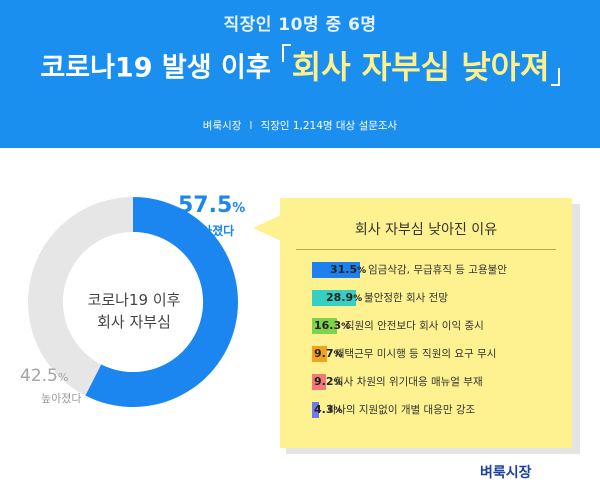 The image size is (600, 493). I want to click on reason-value: 31.5%, so click(348, 270).